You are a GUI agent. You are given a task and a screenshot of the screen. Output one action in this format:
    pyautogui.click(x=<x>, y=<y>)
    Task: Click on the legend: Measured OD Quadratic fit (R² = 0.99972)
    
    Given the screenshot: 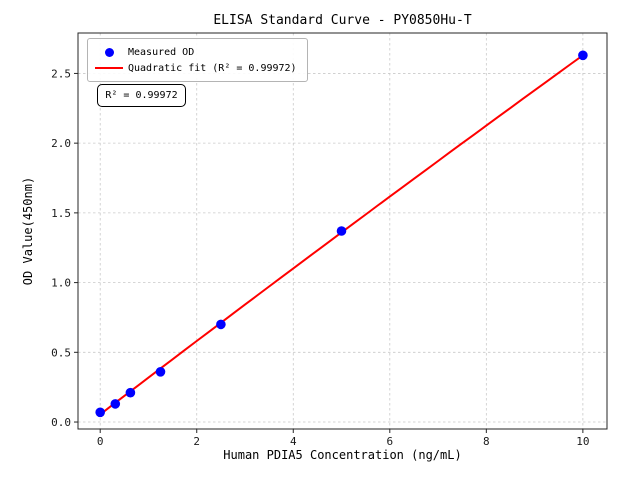 What is the action you would take?
    pyautogui.click(x=197, y=60)
    